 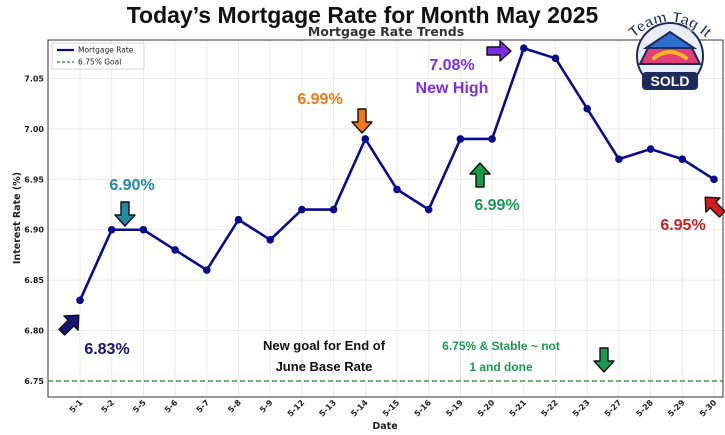 I want to click on x-tick-label: 5-1, so click(x=76, y=406).